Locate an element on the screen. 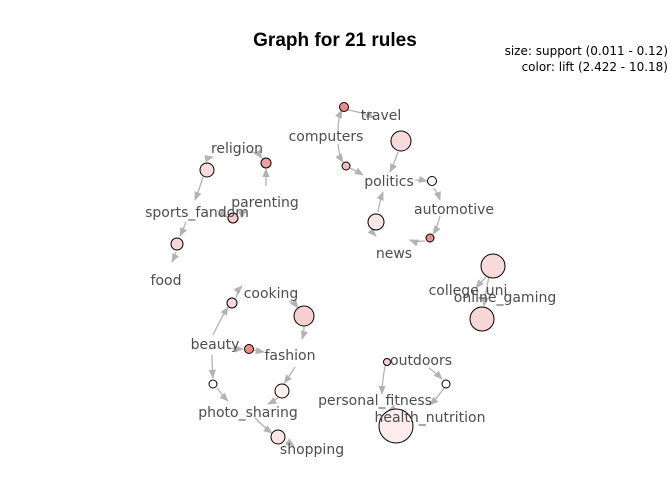  item-label-online-gaming: online_gaming is located at coordinates (505, 298).